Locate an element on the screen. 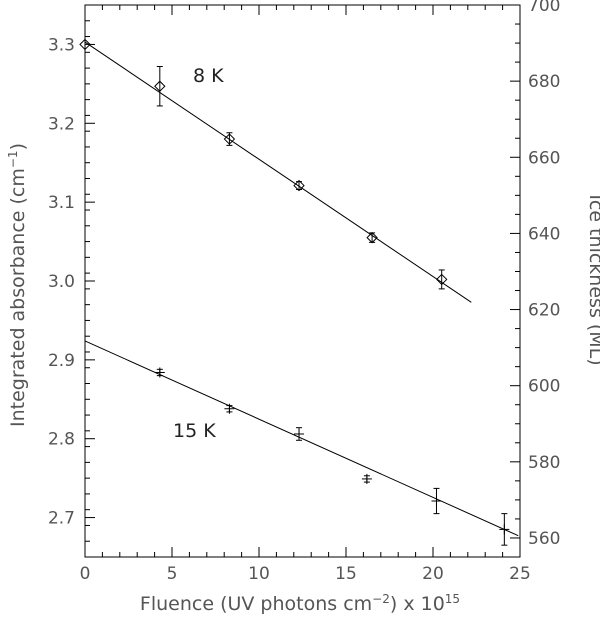 The width and height of the screenshot is (600, 619). y-tick-label: 3.0 is located at coordinates (61, 282).